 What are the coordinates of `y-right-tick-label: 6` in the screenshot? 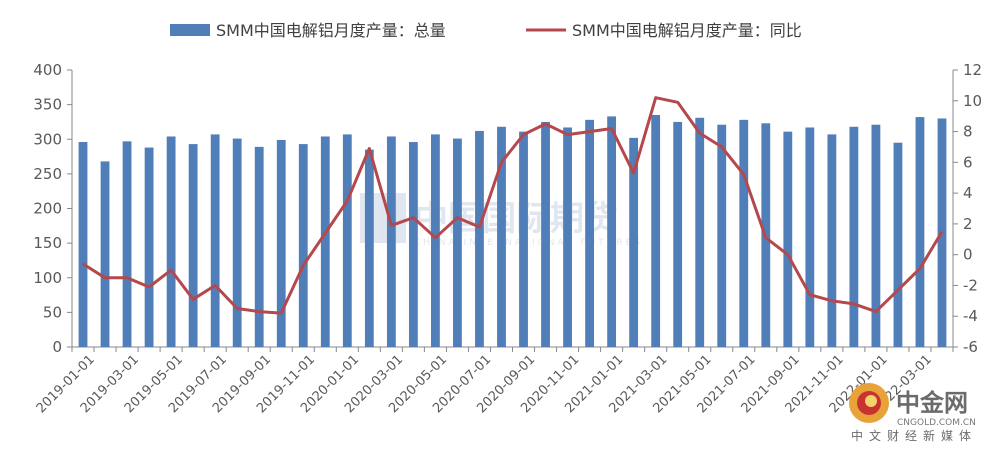 It's located at (968, 162).